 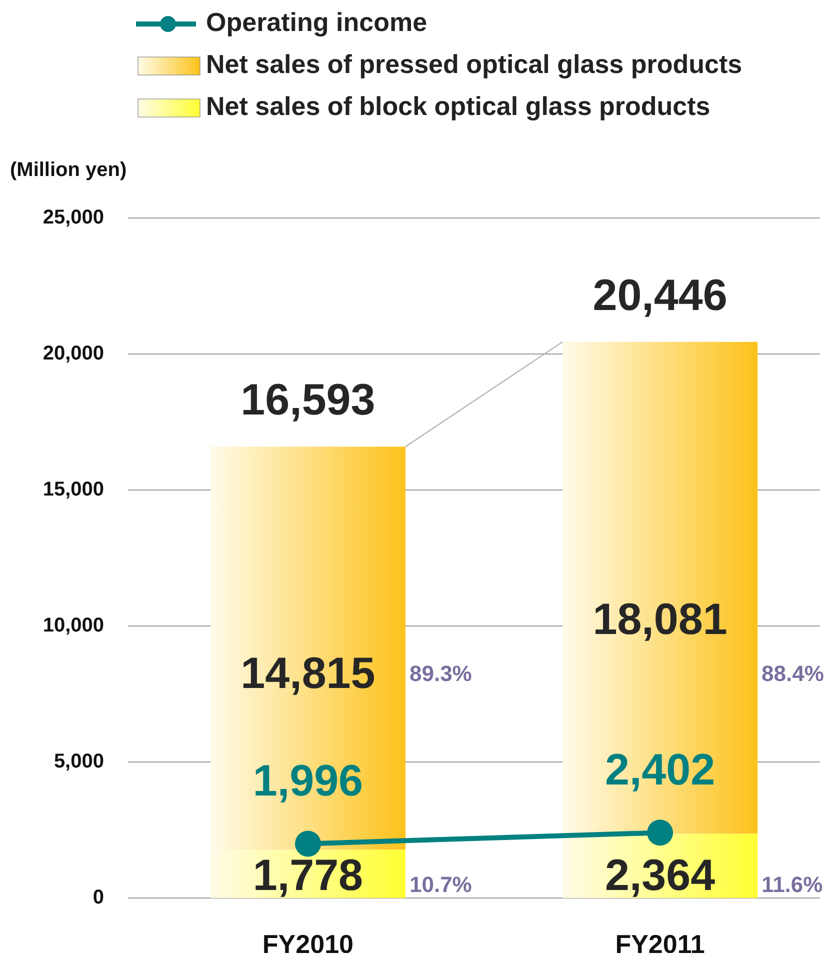 I want to click on y-tick-label: 15,000, so click(x=73, y=489).